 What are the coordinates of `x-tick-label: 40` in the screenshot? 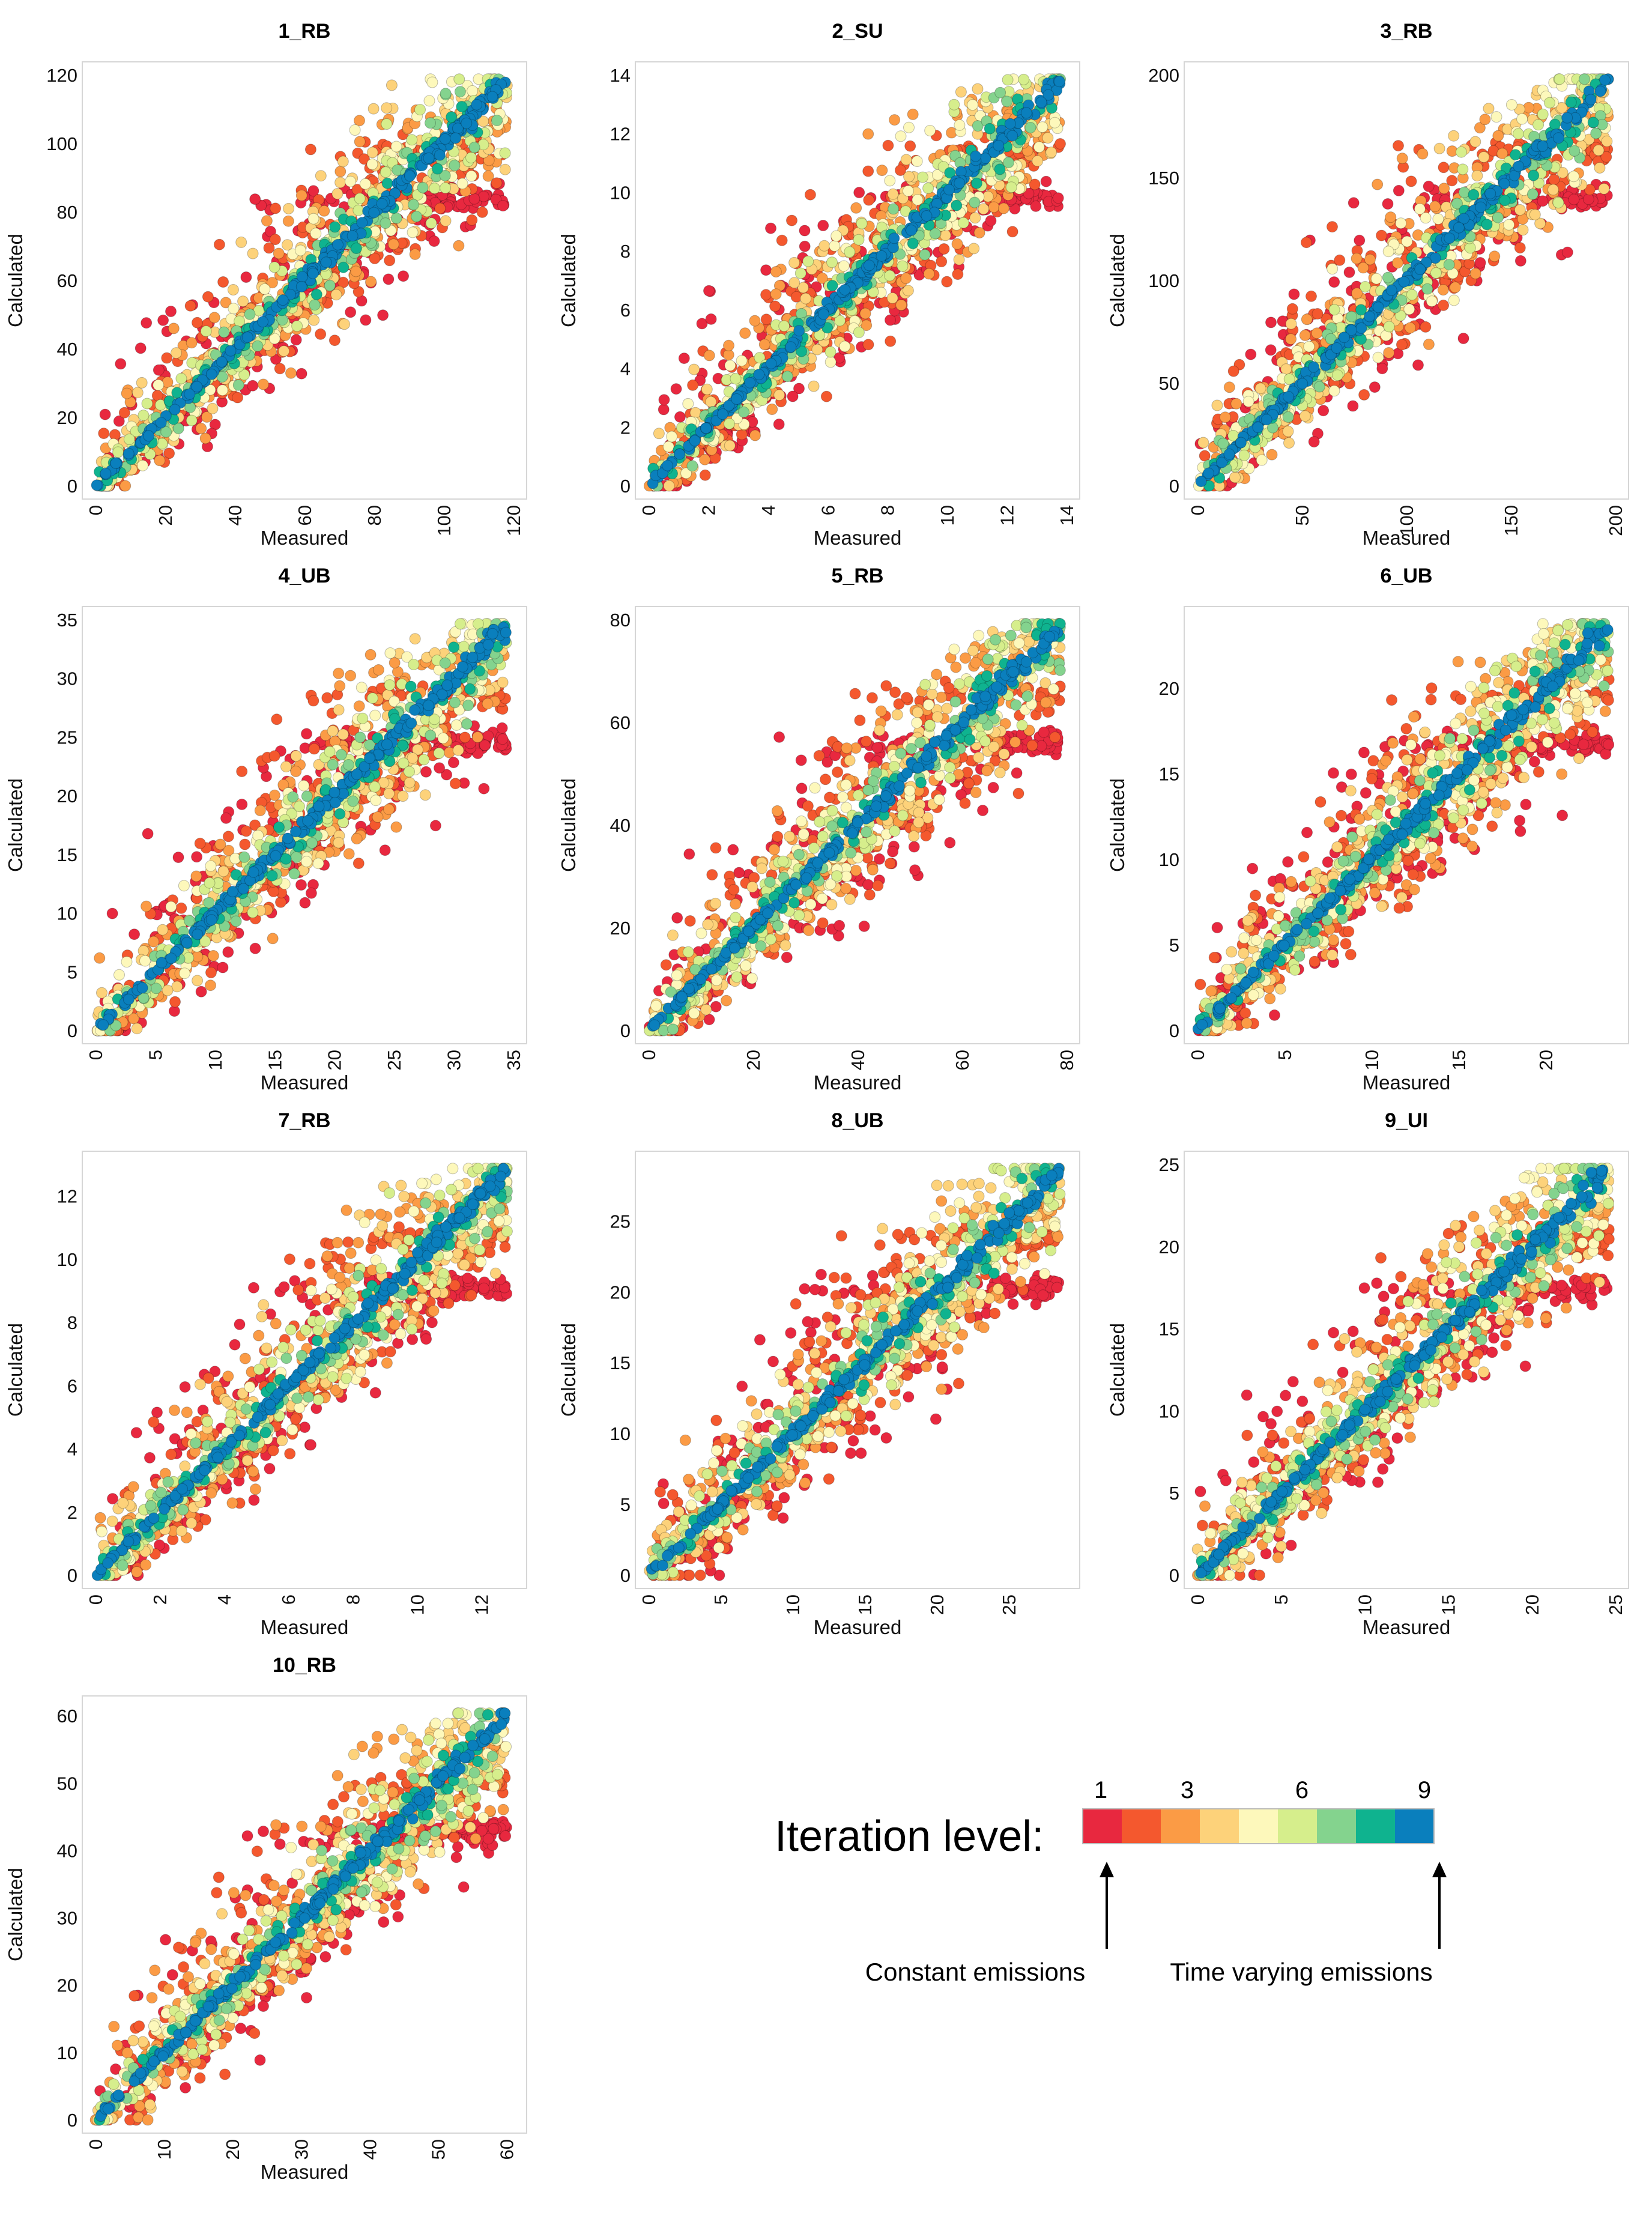 It's located at (236, 515).